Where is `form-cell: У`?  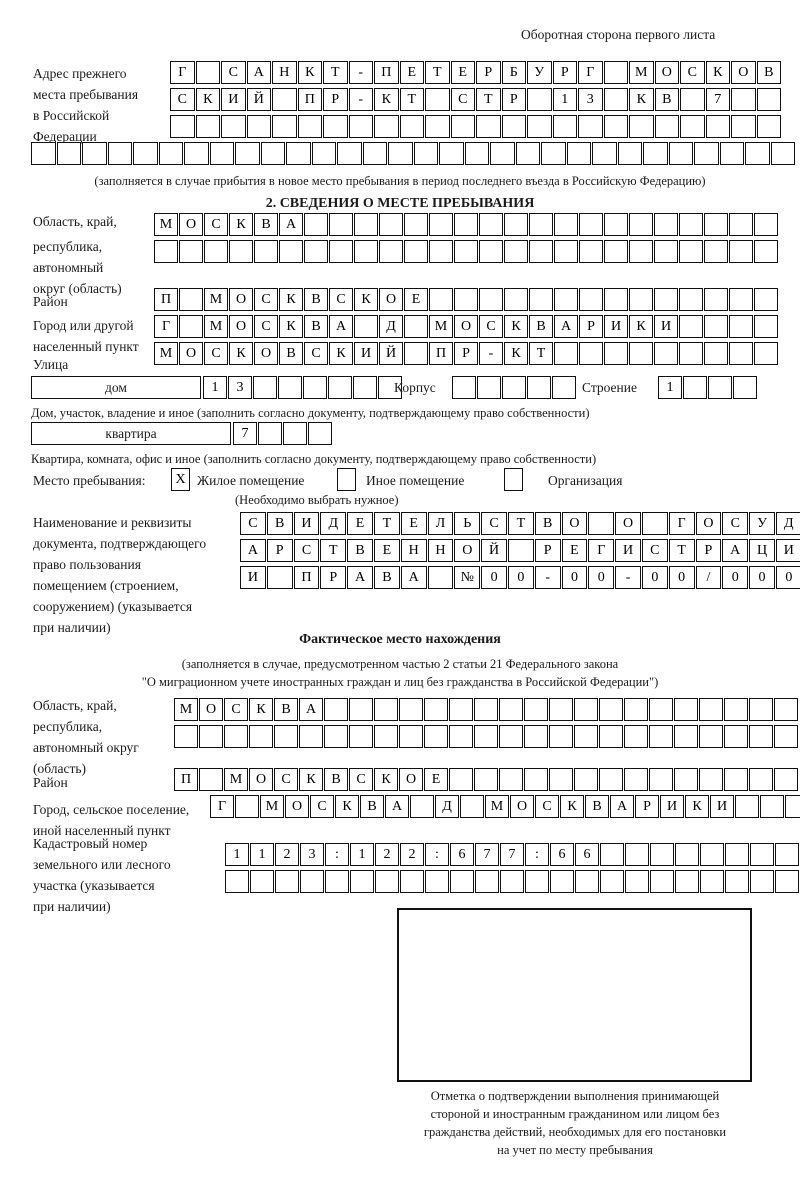 form-cell: У is located at coordinates (539, 72).